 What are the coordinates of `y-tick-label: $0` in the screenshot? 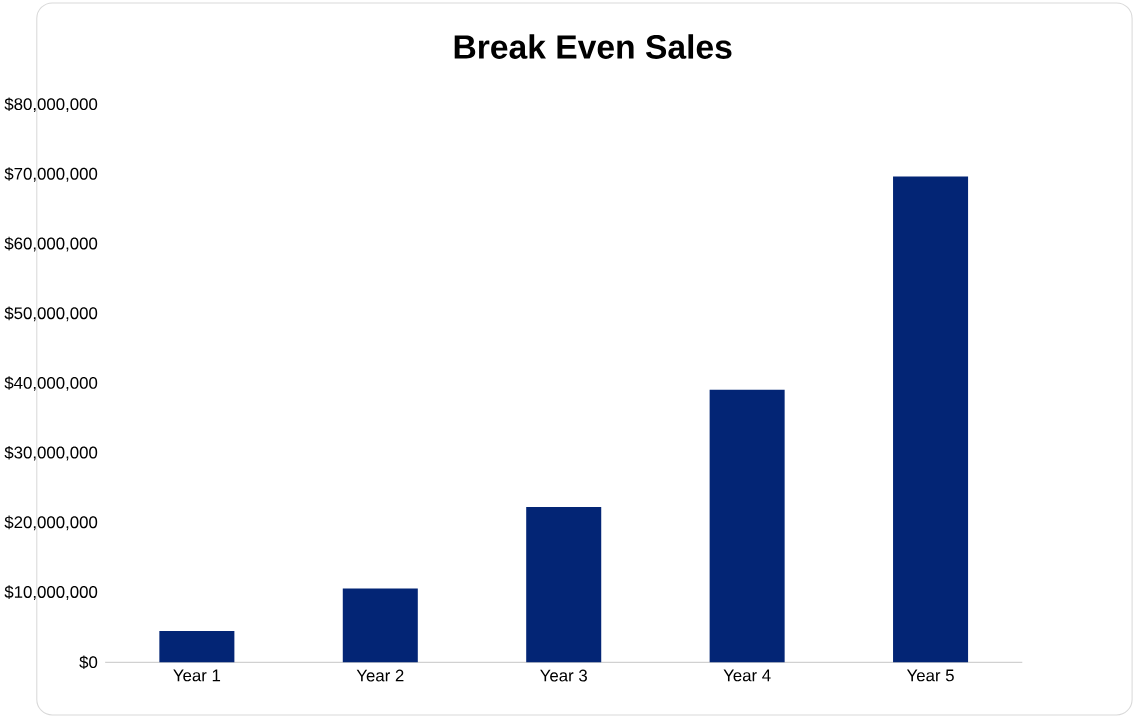 It's located at (88, 662).